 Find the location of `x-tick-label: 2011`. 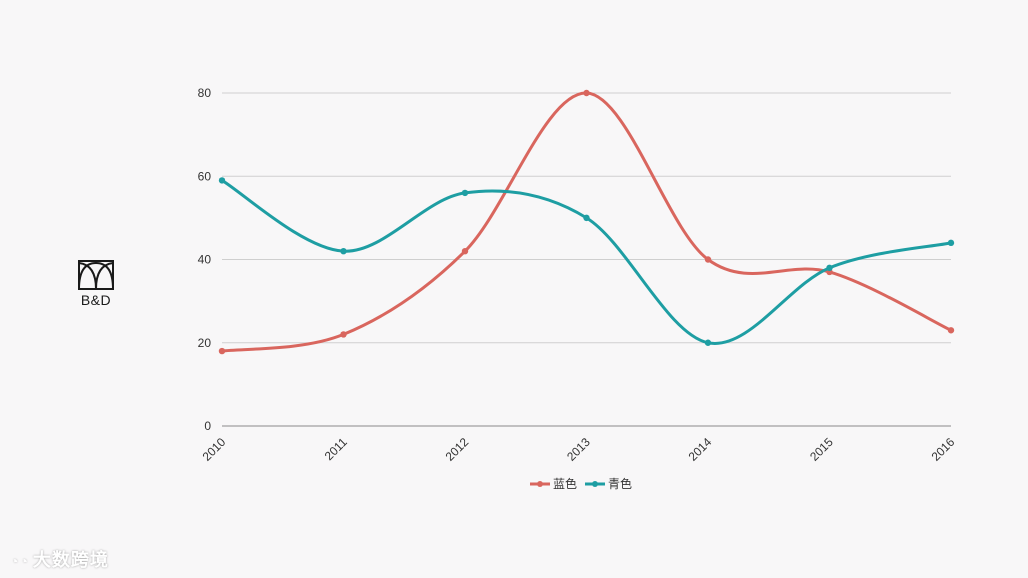

x-tick-label: 2011 is located at coordinates (336, 449).